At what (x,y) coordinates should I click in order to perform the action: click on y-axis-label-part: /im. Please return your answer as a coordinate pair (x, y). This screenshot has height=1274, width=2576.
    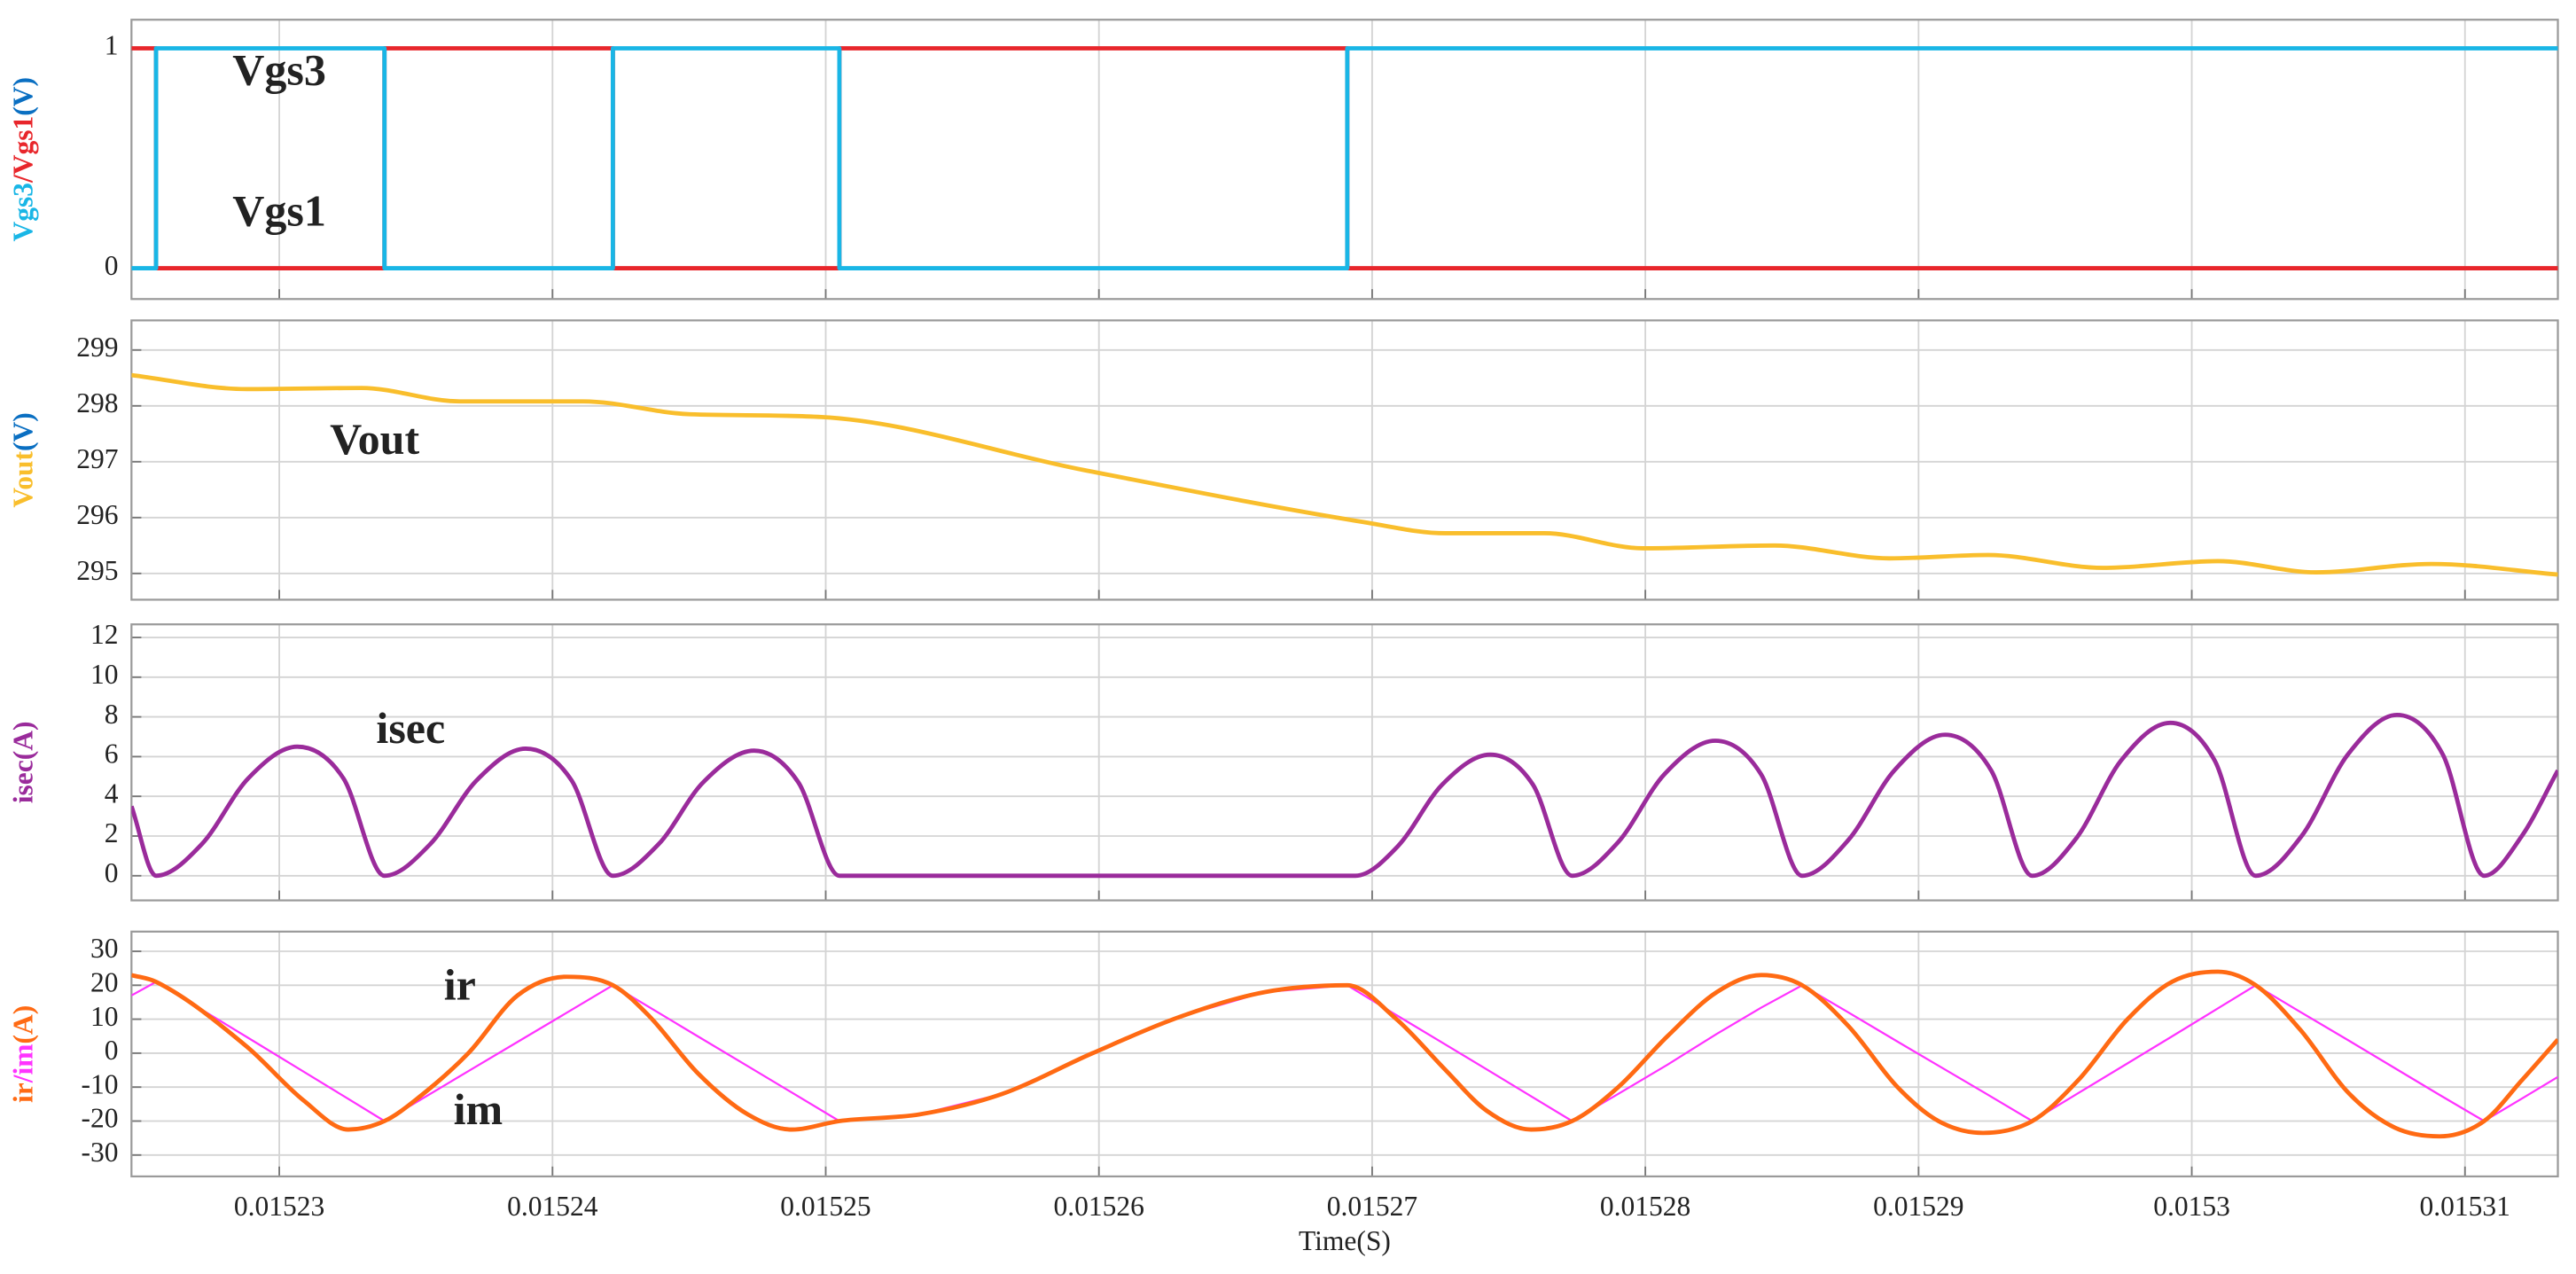
    Looking at the image, I should click on (23, 1063).